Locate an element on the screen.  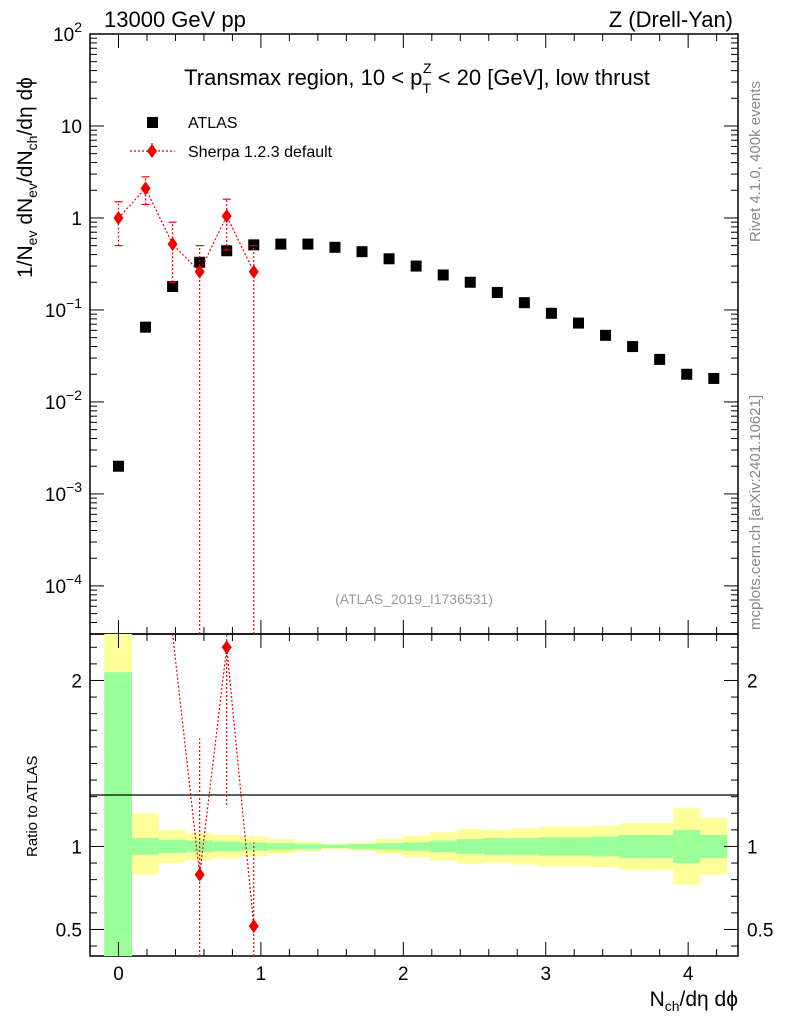
y-main-tick-label-6: 10² is located at coordinates (67, 32).